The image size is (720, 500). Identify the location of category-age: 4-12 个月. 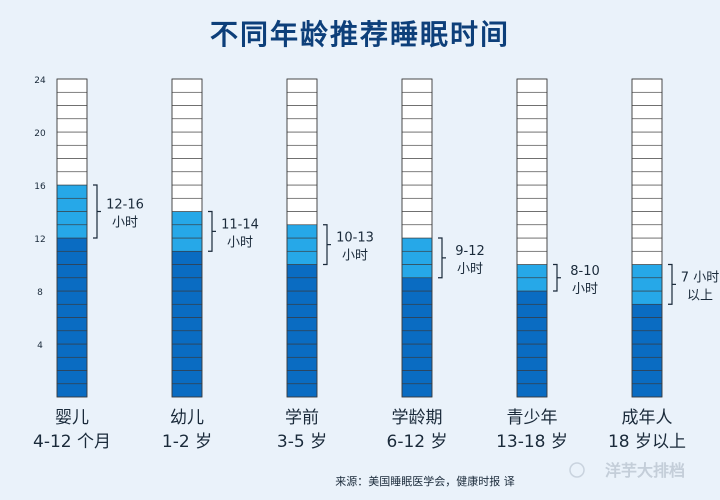
(72, 442).